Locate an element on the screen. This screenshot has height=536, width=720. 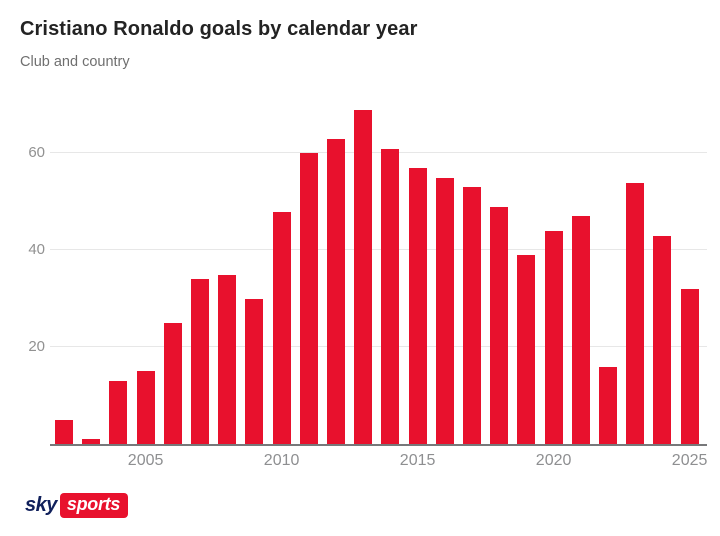
sports-logo-text: sports is located at coordinates (93, 504).